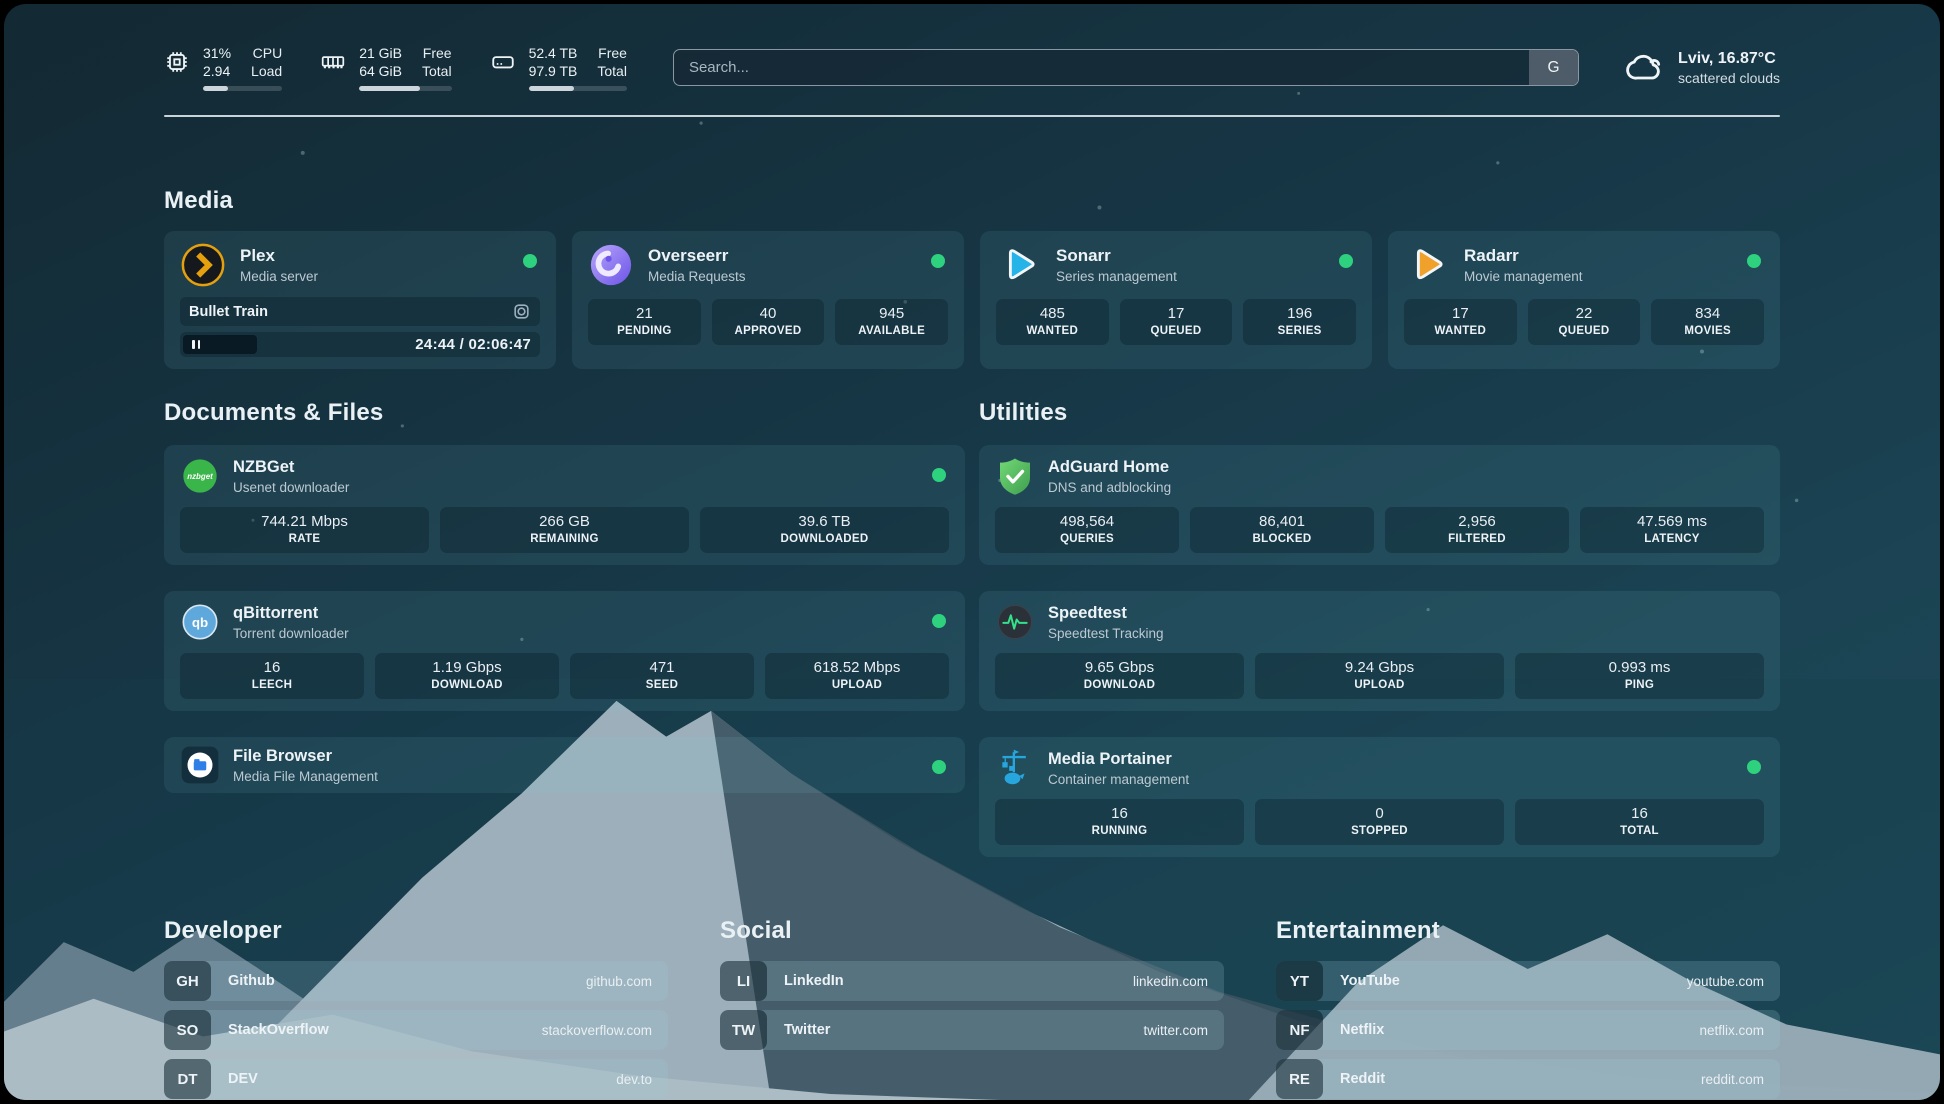 The width and height of the screenshot is (1944, 1104). I want to click on session-view-icon, so click(521, 311).